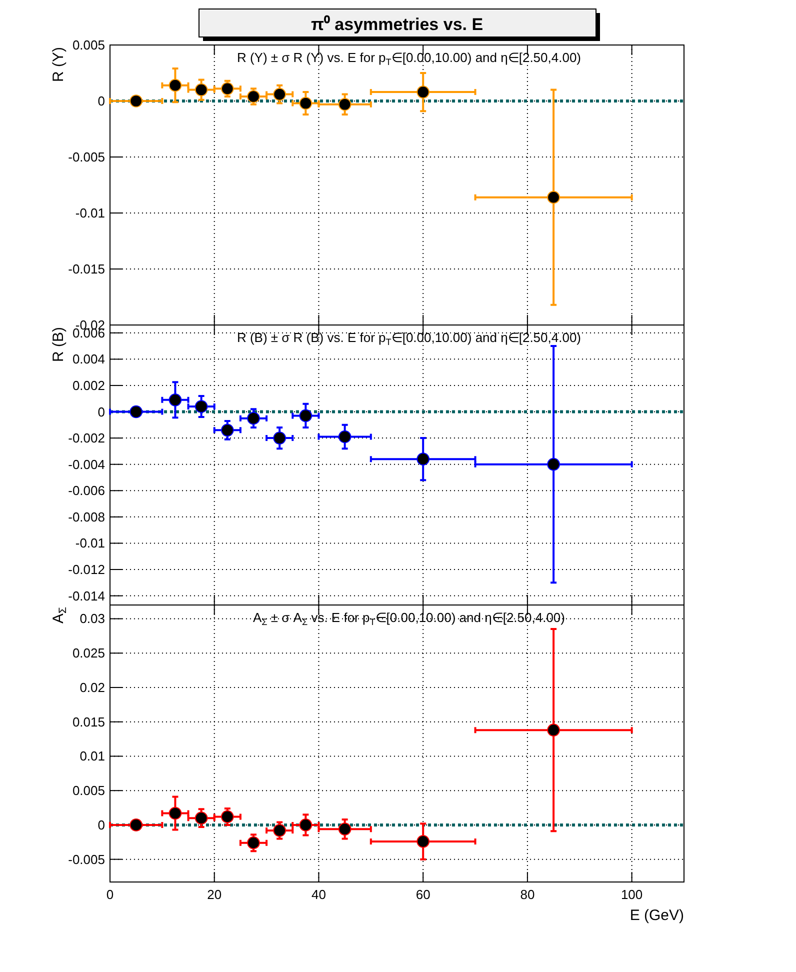  I want to click on text: A$_{Σ}$ ± σ A$_{Σ}$ vs. E for p$_{T}$∈[0.00,10.00) and η∈[2.50,4.00), so click(409, 618).